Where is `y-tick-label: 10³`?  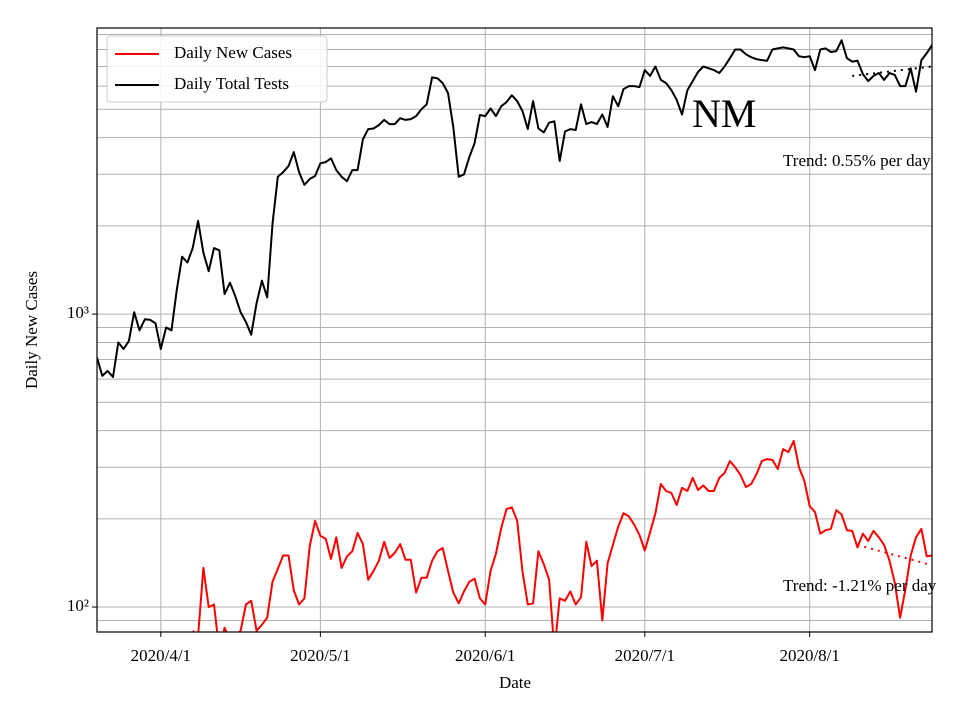 y-tick-label: 10³ is located at coordinates (78, 312).